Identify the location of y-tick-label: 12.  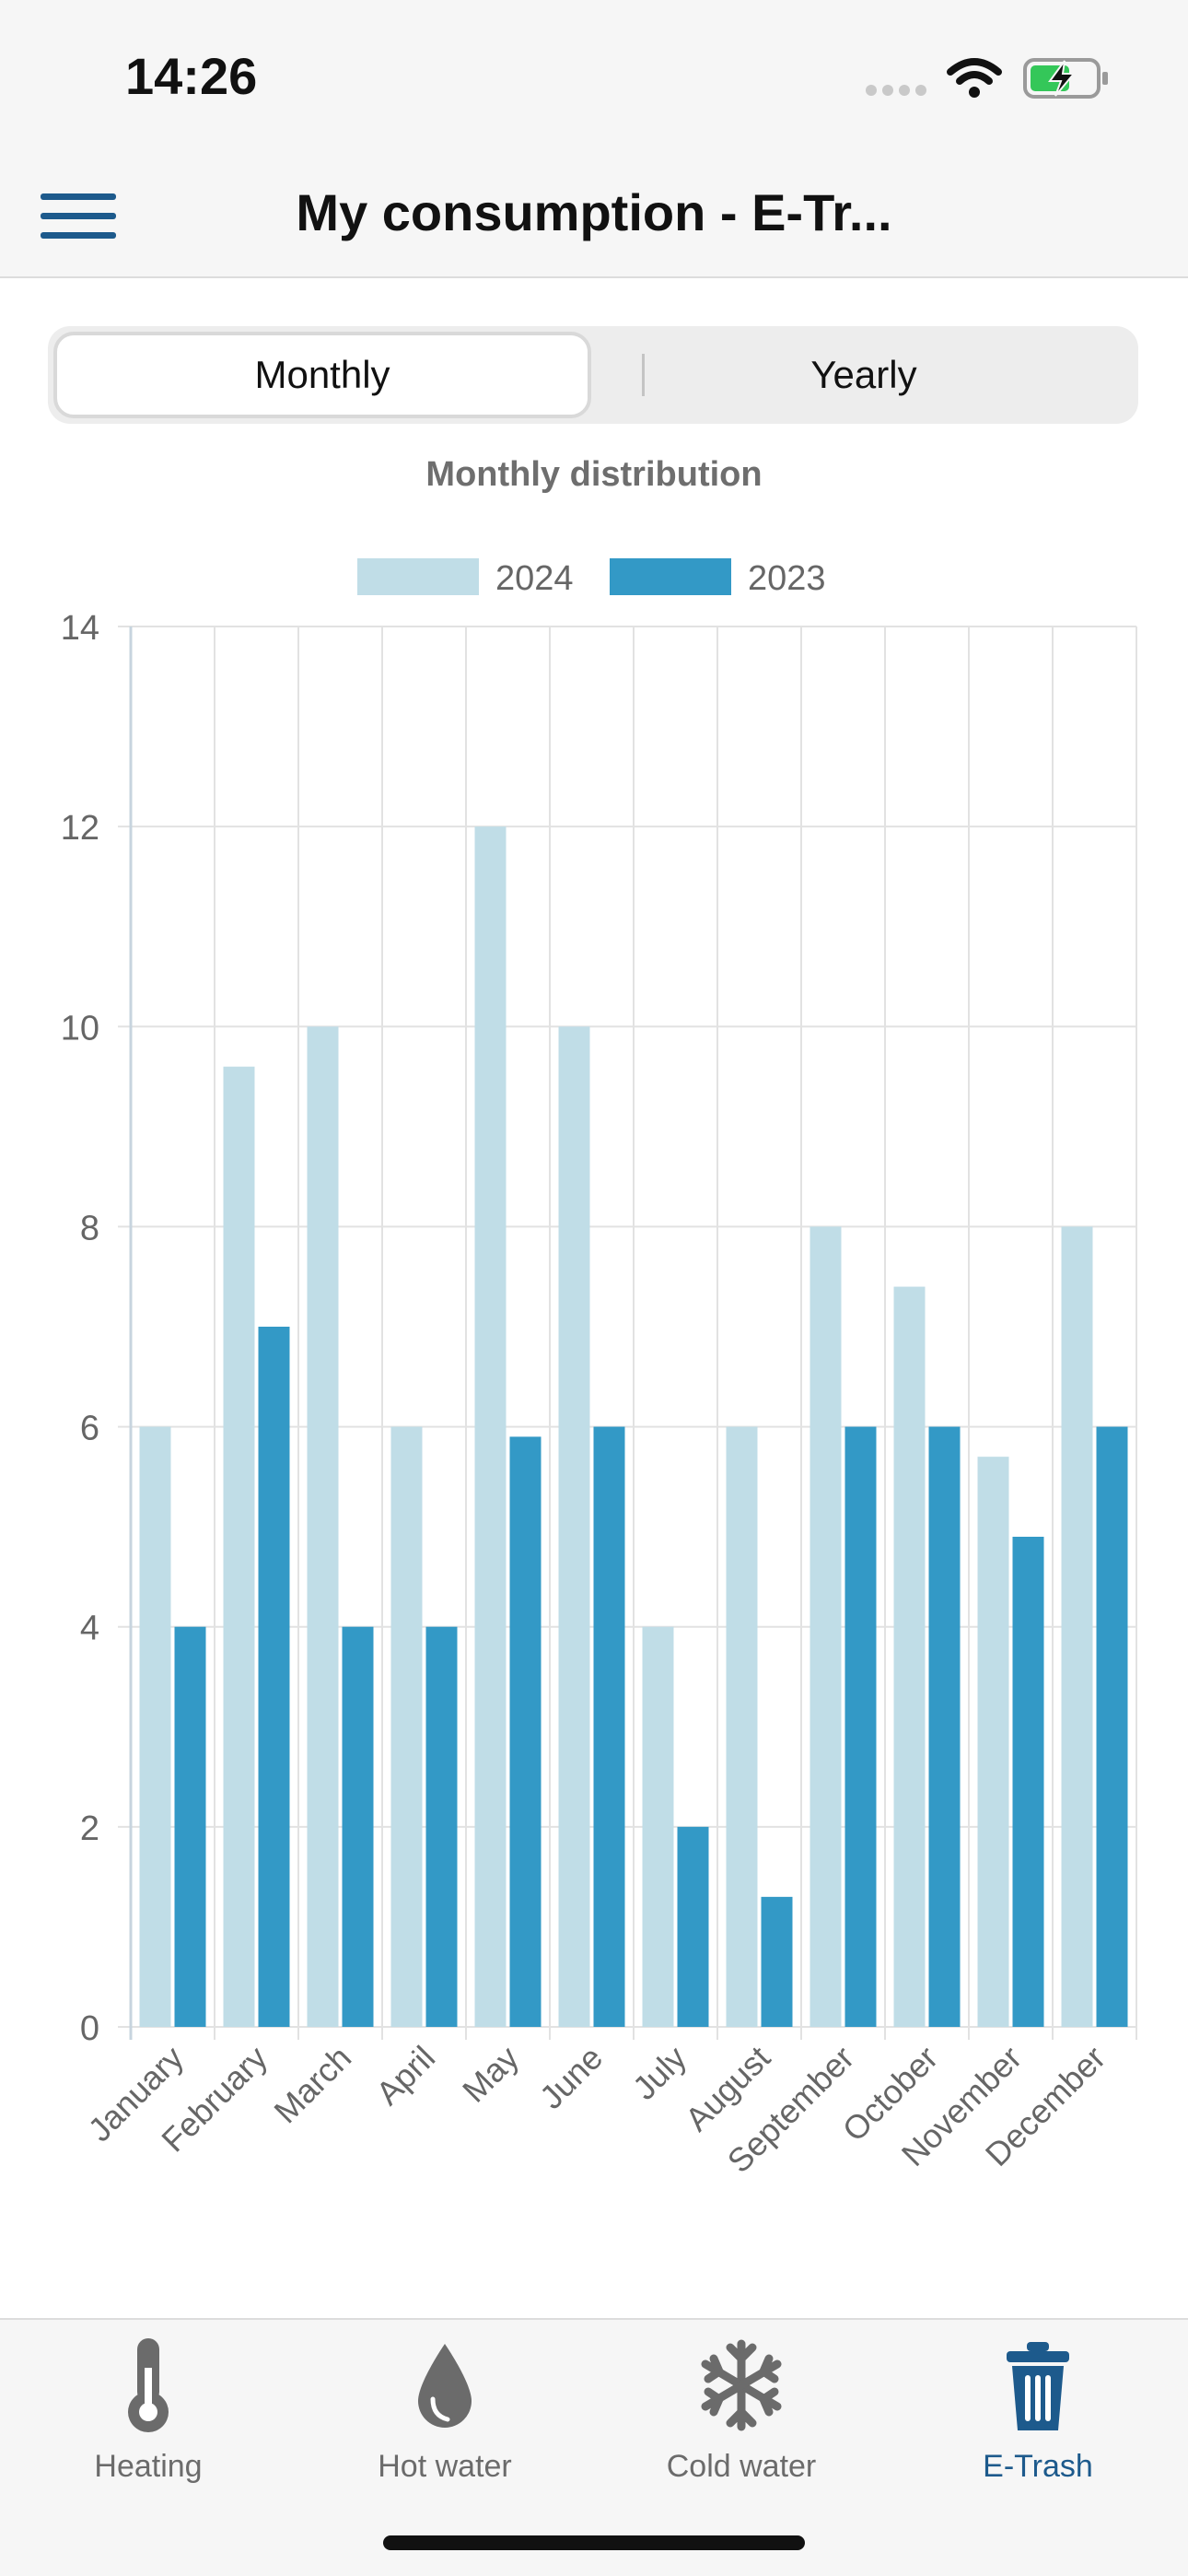
(80, 828).